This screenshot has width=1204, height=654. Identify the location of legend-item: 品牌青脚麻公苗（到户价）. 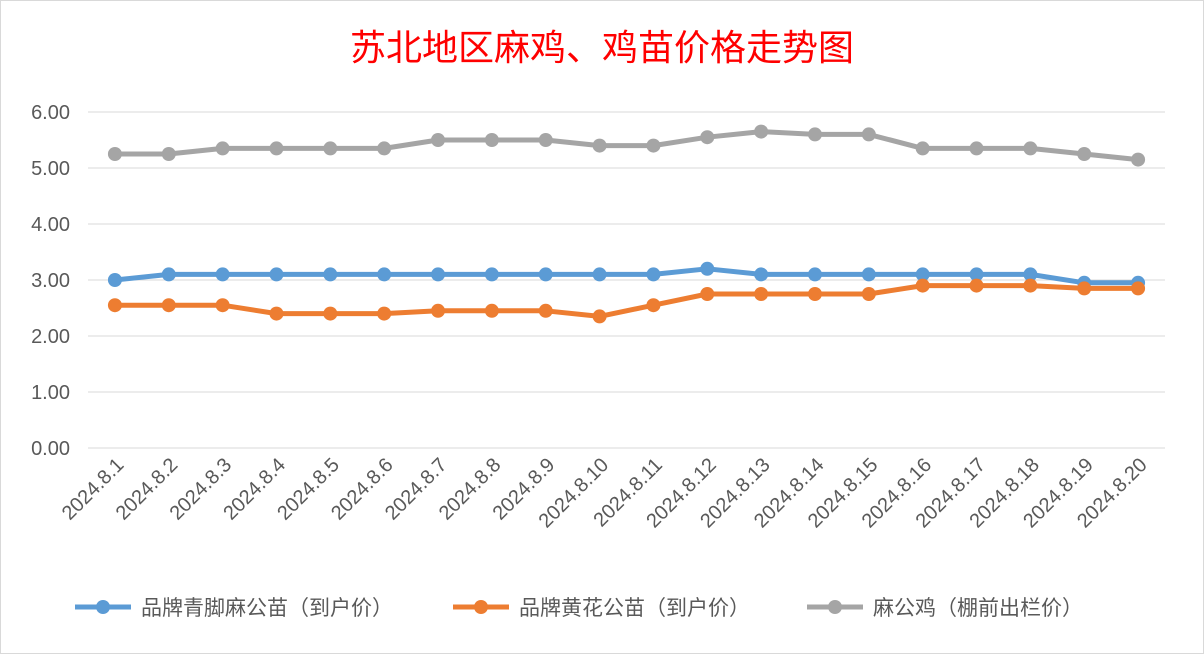
(234, 608).